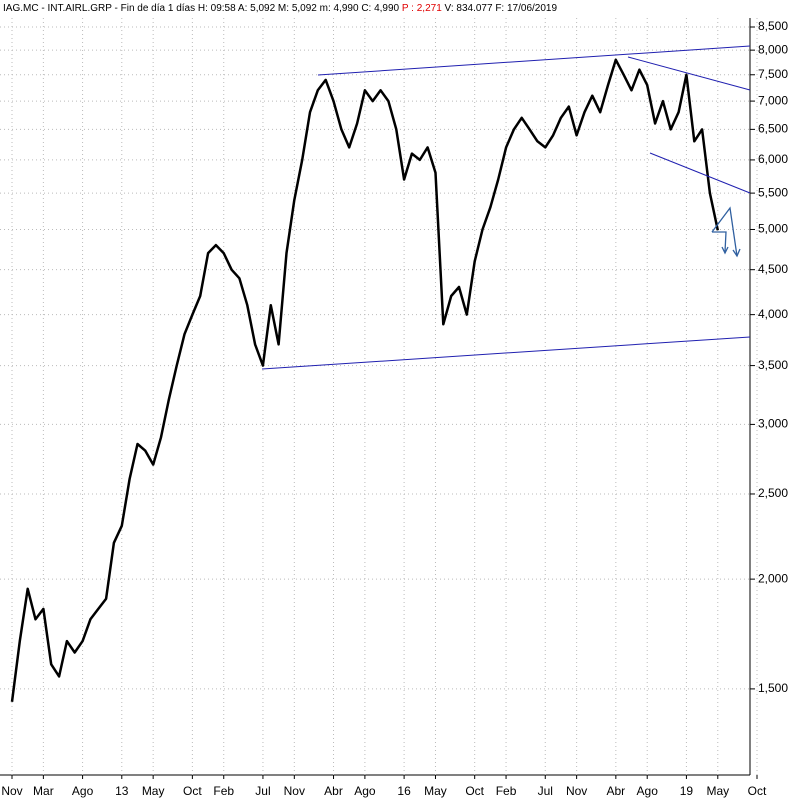 This screenshot has width=811, height=801. I want to click on y-tick-label: 7,500, so click(773, 74).